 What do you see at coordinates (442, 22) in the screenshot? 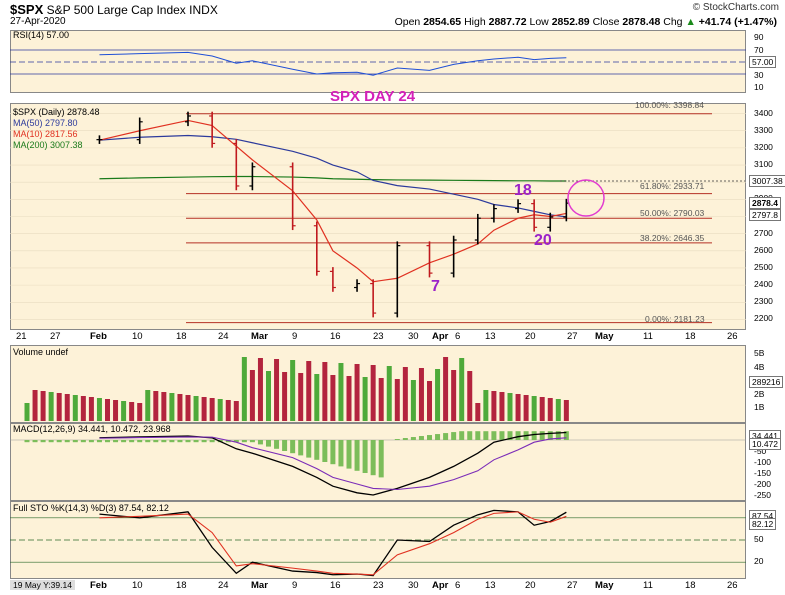
I see `open-value: 2854.65` at bounding box center [442, 22].